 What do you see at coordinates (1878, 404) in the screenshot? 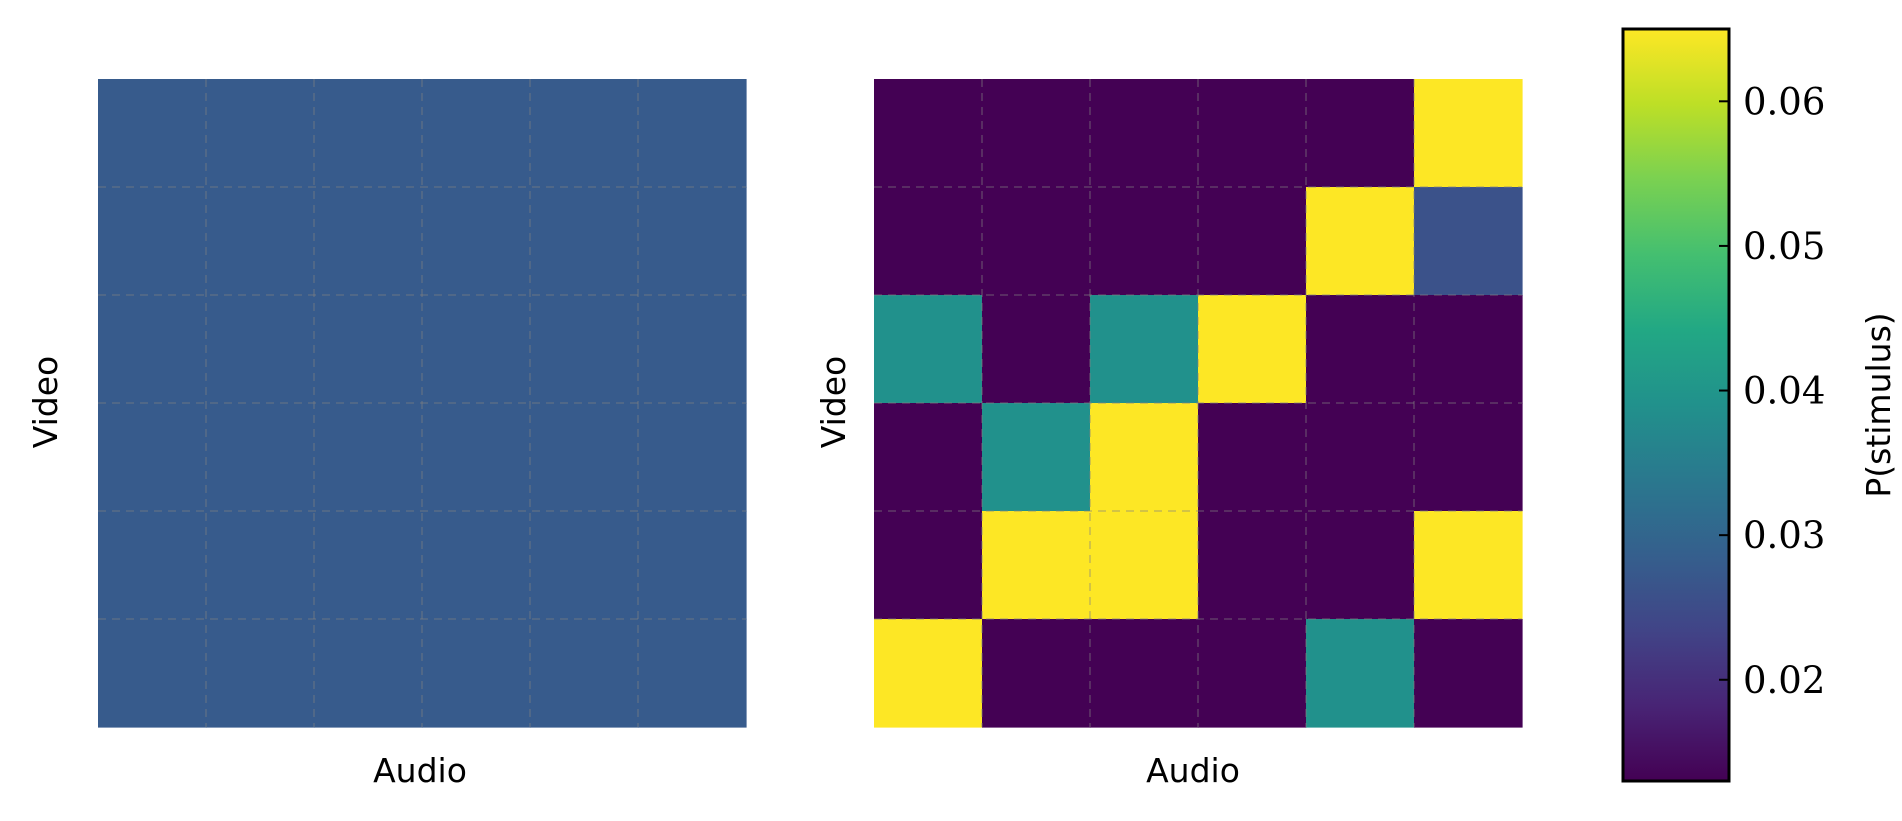
I see `colorbar-label: P(stimulus)` at bounding box center [1878, 404].